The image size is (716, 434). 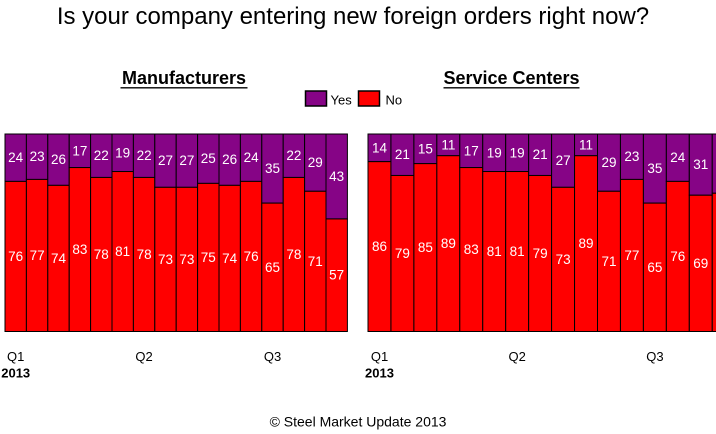 I want to click on svg-text: 69, so click(x=700, y=263).